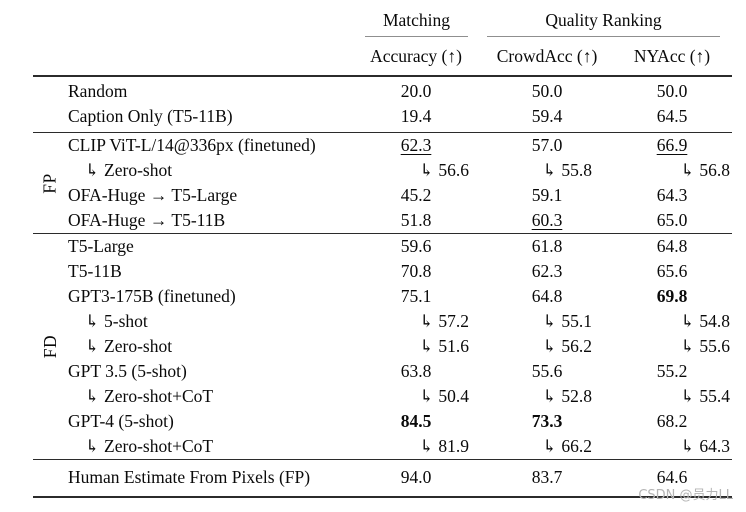  I want to click on cell-value: 69.8, so click(672, 296).